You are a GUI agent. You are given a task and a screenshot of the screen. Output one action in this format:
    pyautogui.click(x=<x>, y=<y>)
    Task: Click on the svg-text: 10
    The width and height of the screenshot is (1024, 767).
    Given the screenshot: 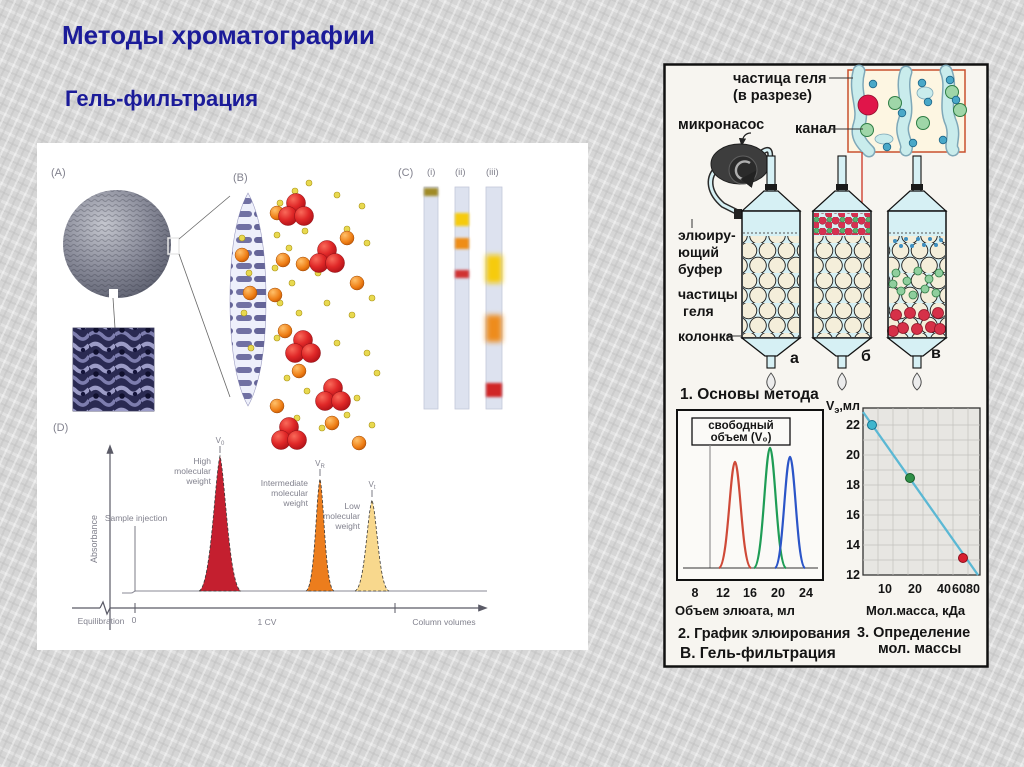 What is the action you would take?
    pyautogui.click(x=885, y=589)
    